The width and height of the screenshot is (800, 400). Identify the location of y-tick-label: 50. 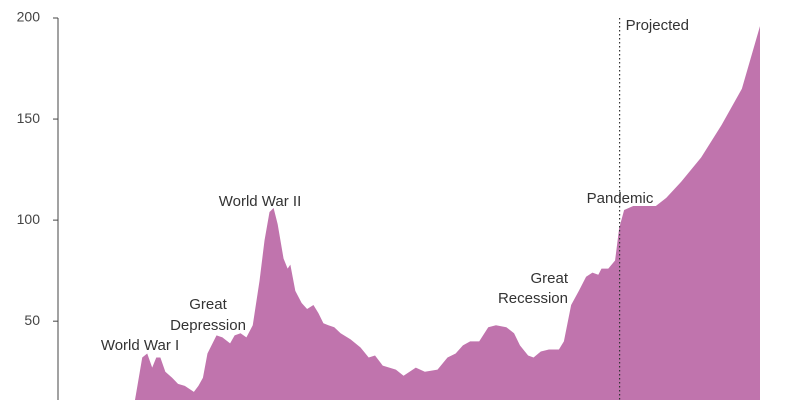
(32, 320).